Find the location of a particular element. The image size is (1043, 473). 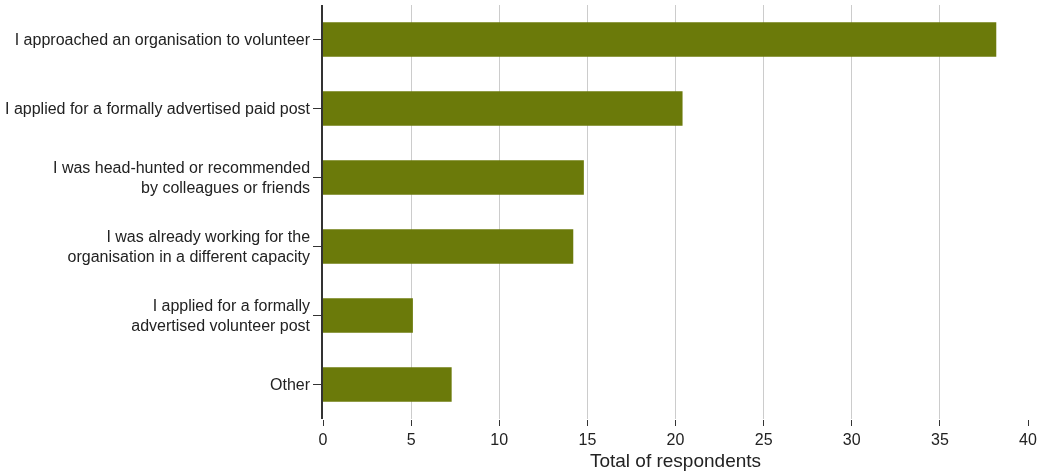

x-axis-title: Total of respondents is located at coordinates (675, 460).